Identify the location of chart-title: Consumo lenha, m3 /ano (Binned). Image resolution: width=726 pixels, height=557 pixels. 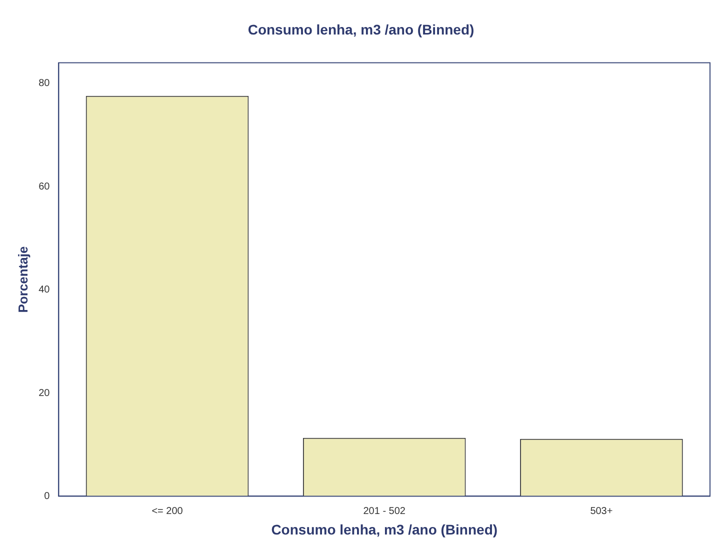
(361, 29).